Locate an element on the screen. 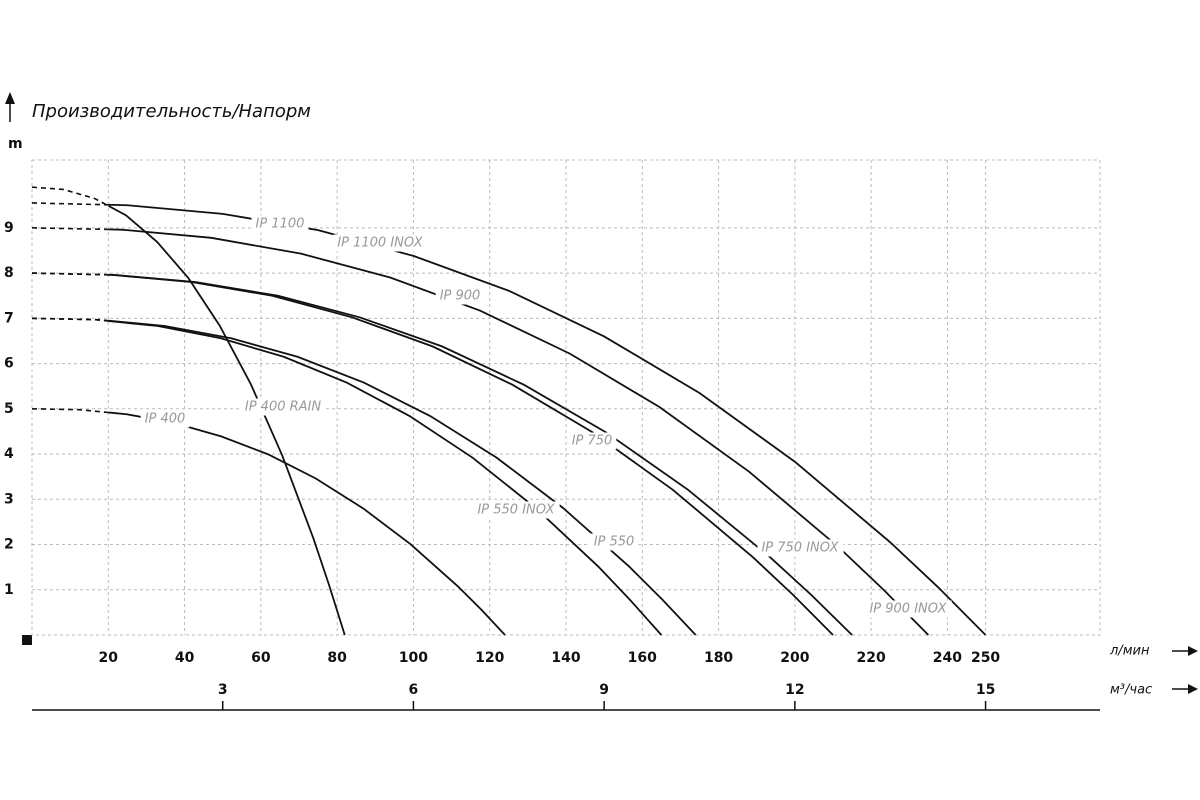 The width and height of the screenshot is (1200, 800). x-tick-label: 140 is located at coordinates (565, 658).